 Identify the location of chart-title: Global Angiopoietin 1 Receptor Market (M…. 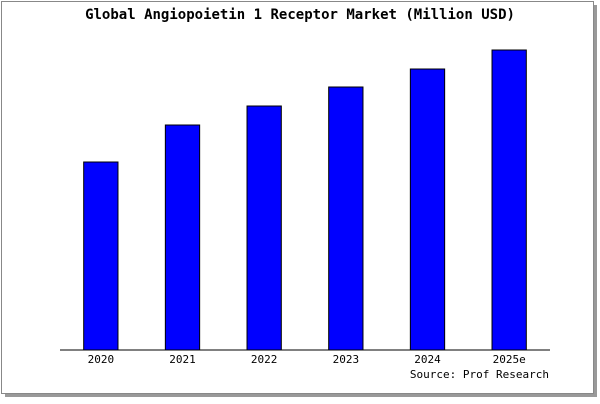
(300, 15).